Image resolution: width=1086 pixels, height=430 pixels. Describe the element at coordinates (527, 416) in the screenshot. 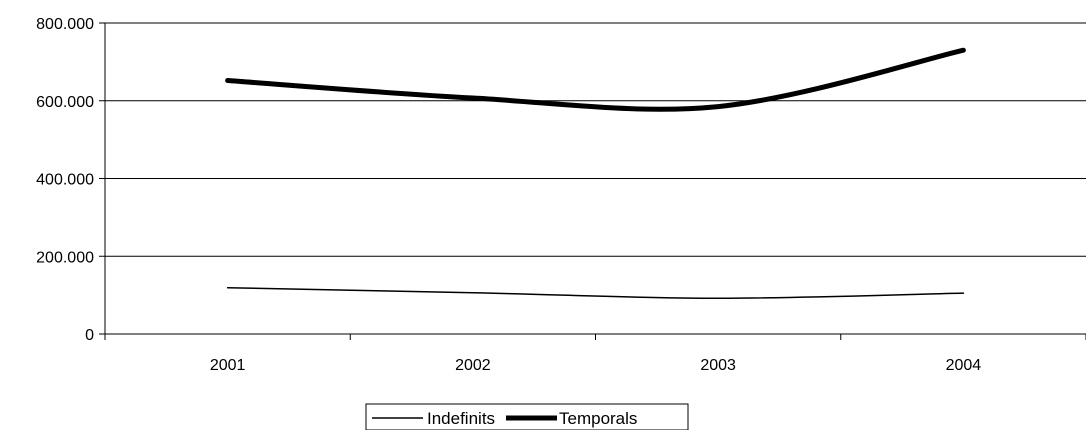

I see `legend: Indefinits Temporals` at that location.